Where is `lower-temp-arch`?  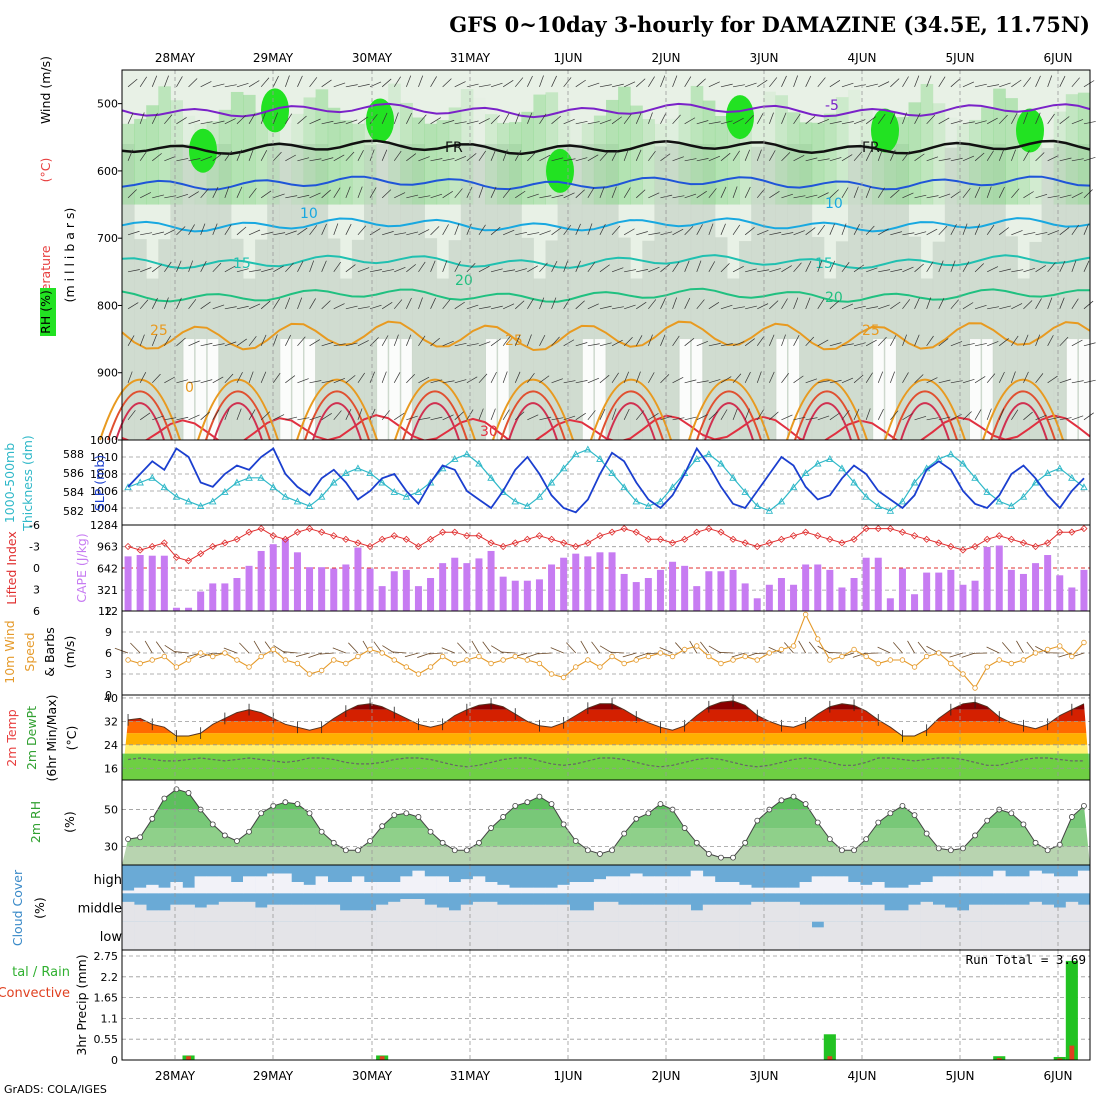
lower-temp-arch is located at coordinates (925, 421).